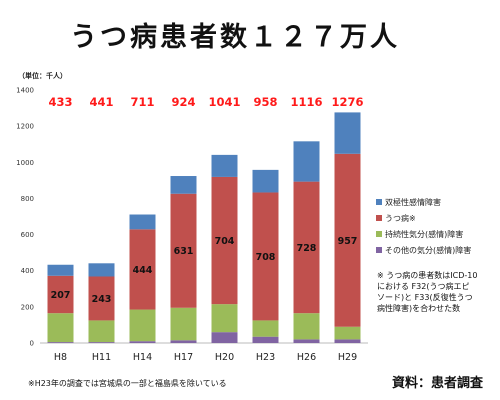 This screenshot has height=400, width=500. What do you see at coordinates (413, 202) in the screenshot?
I see `legend-label: 双極性感情障害` at bounding box center [413, 202].